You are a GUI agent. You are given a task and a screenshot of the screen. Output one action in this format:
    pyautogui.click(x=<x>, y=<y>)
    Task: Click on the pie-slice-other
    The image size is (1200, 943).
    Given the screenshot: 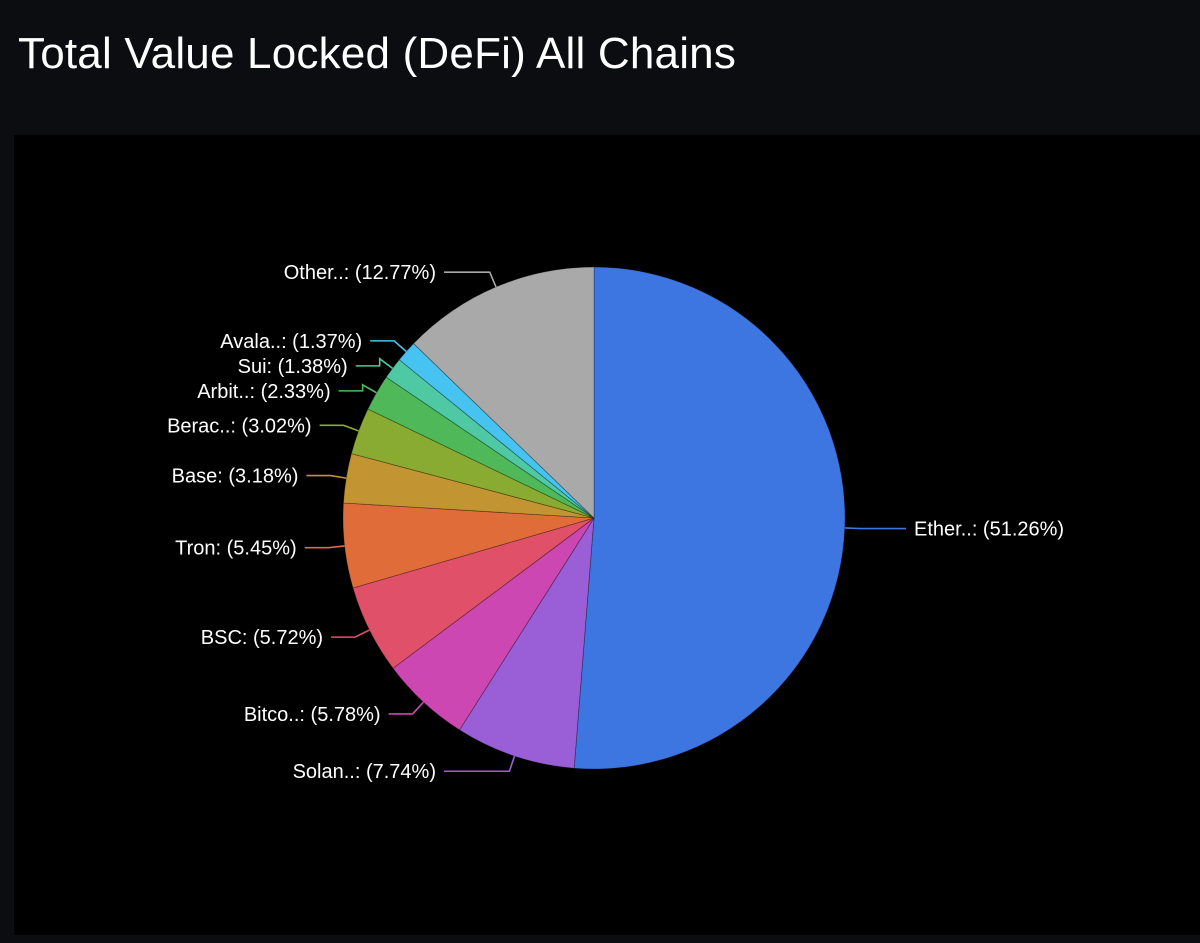 What is the action you would take?
    pyautogui.click(x=503, y=392)
    